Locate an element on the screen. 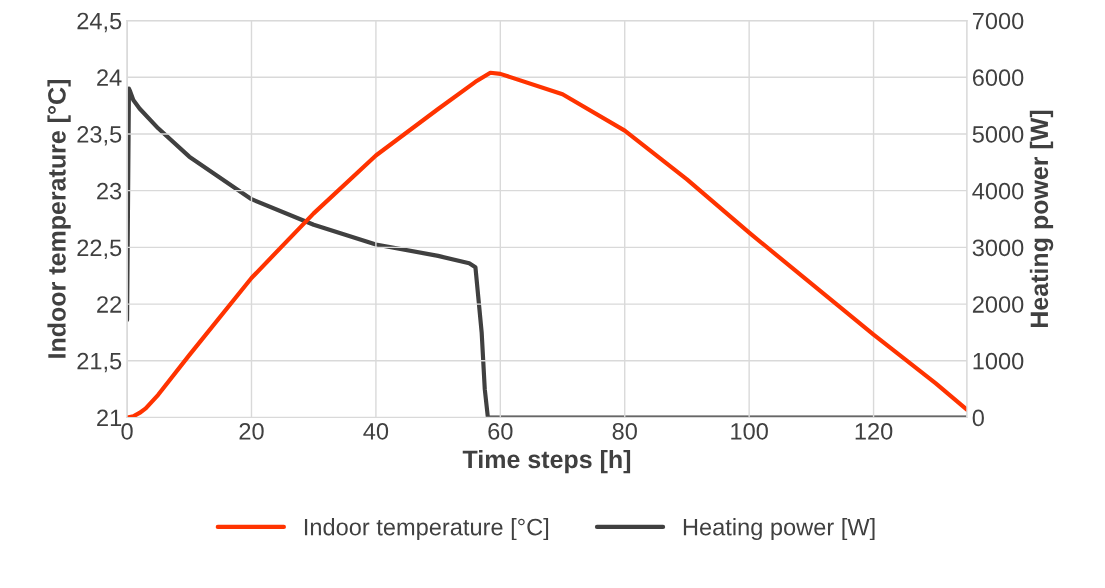 The width and height of the screenshot is (1105, 588). y2-tick-label: 2000 is located at coordinates (998, 304).